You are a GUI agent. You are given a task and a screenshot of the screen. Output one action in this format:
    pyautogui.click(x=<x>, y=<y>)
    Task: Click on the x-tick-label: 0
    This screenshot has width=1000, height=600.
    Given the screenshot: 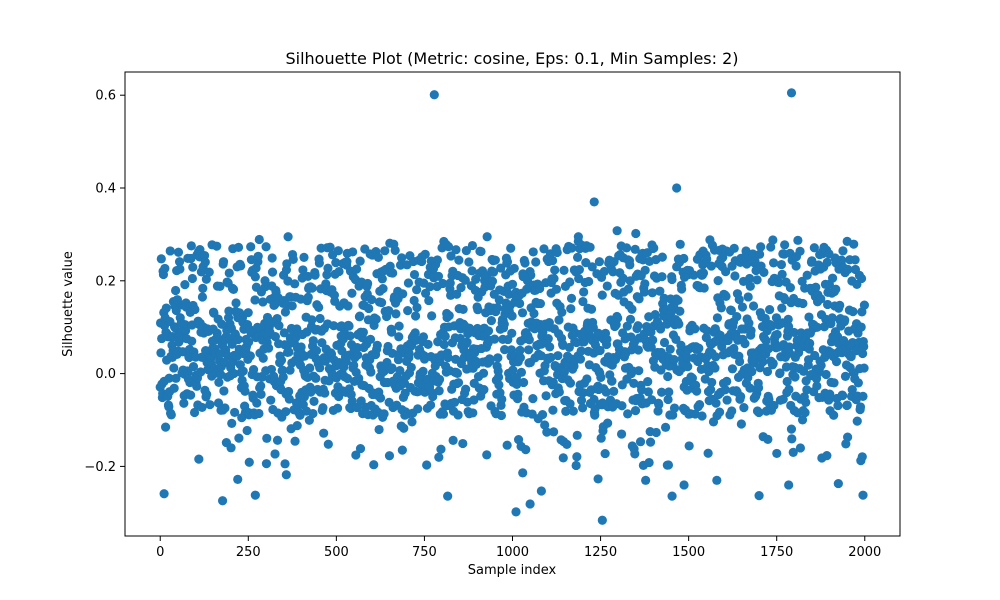 What is the action you would take?
    pyautogui.click(x=160, y=552)
    